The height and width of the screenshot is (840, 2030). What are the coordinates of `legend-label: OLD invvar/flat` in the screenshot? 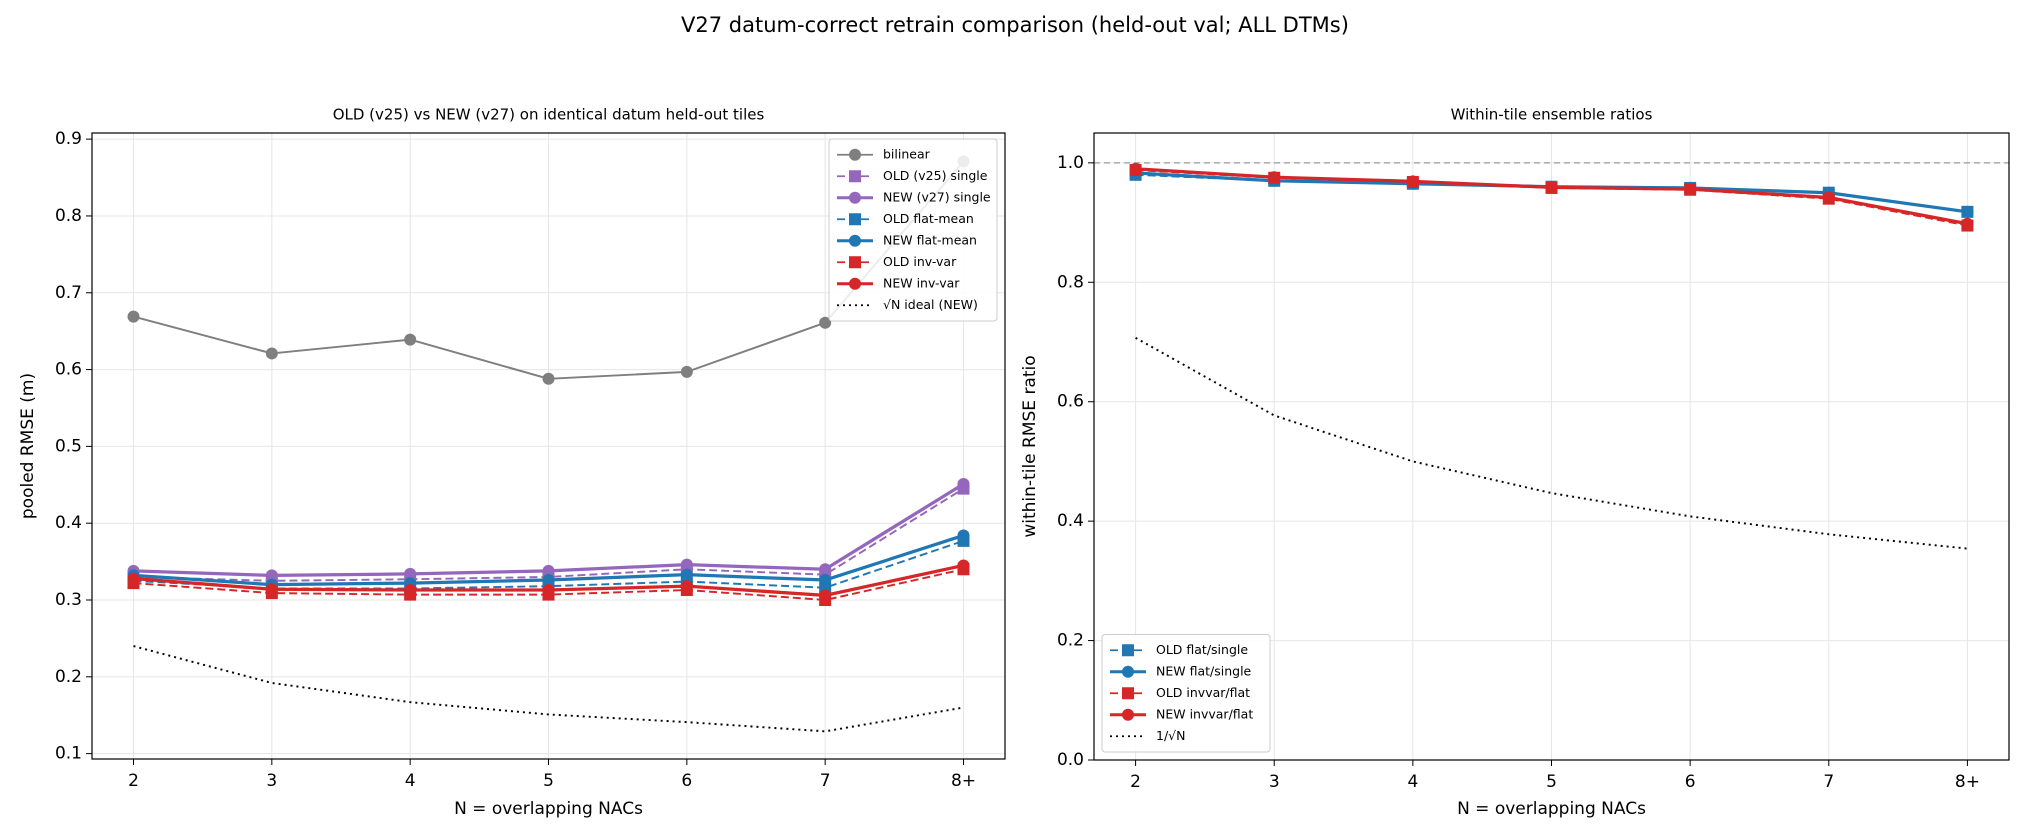 It's located at (1203, 692).